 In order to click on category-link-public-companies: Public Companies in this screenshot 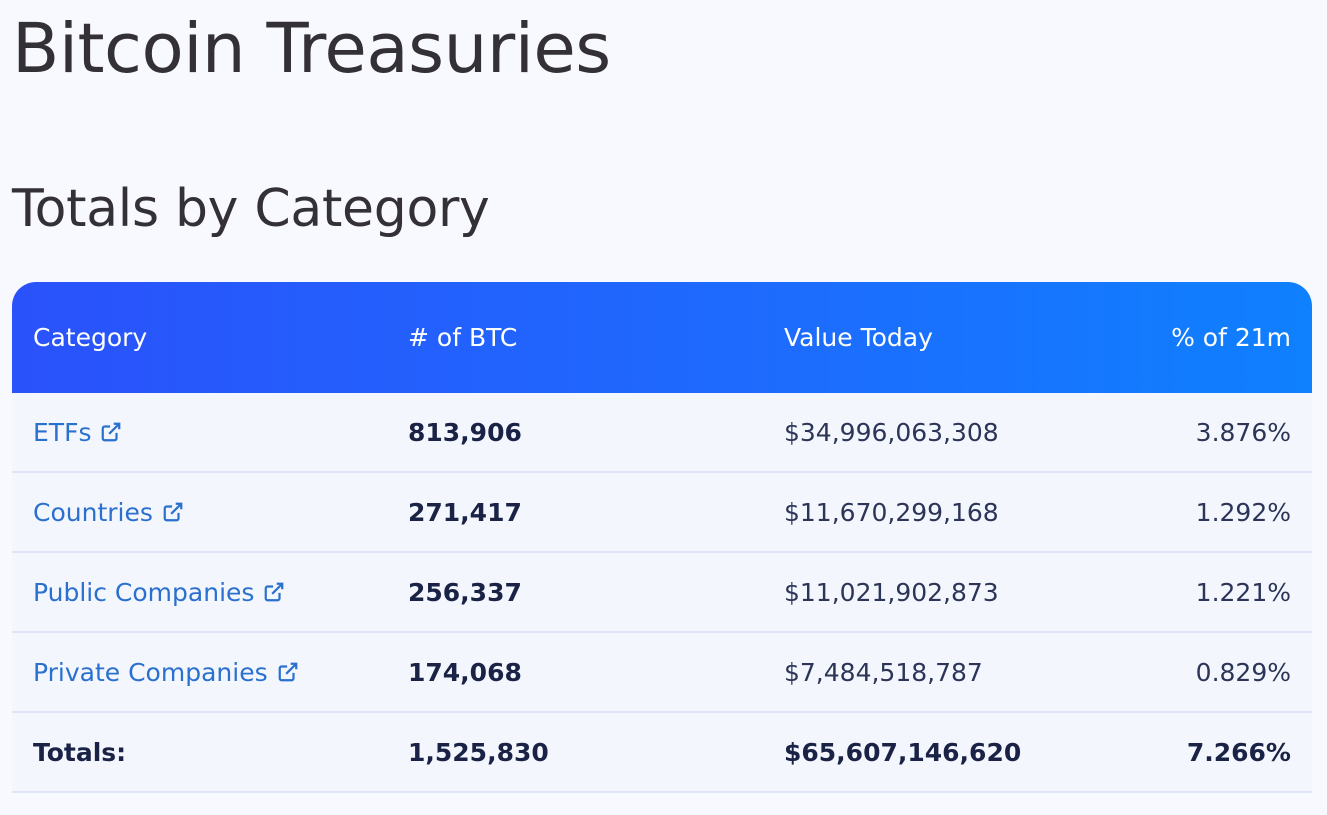, I will do `click(159, 592)`.